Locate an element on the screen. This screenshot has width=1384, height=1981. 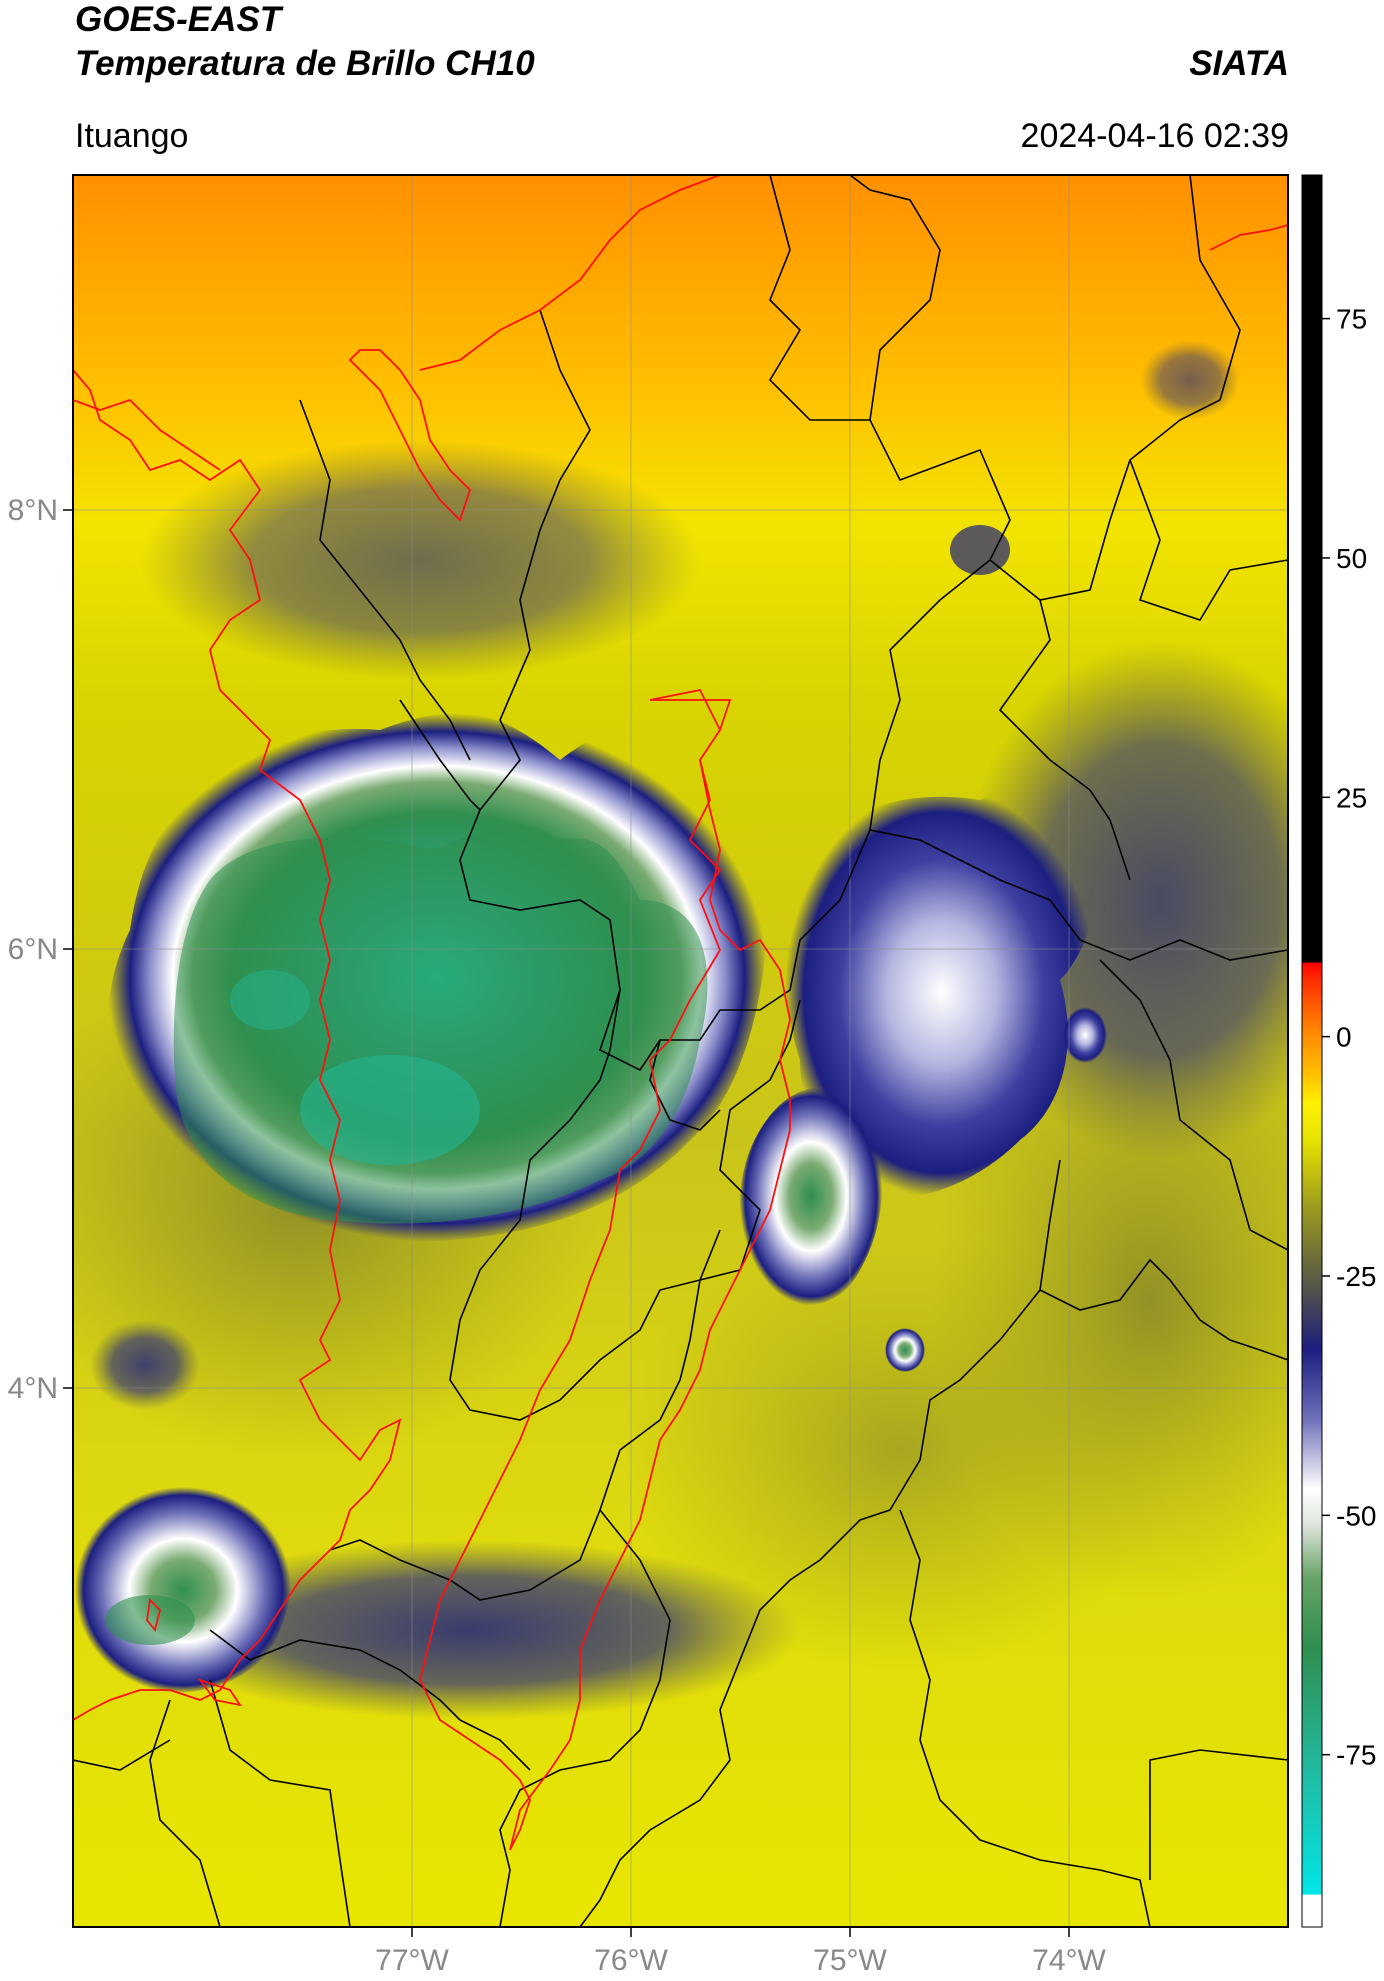
colorbar-tick-label: 50 is located at coordinates (1351, 558).